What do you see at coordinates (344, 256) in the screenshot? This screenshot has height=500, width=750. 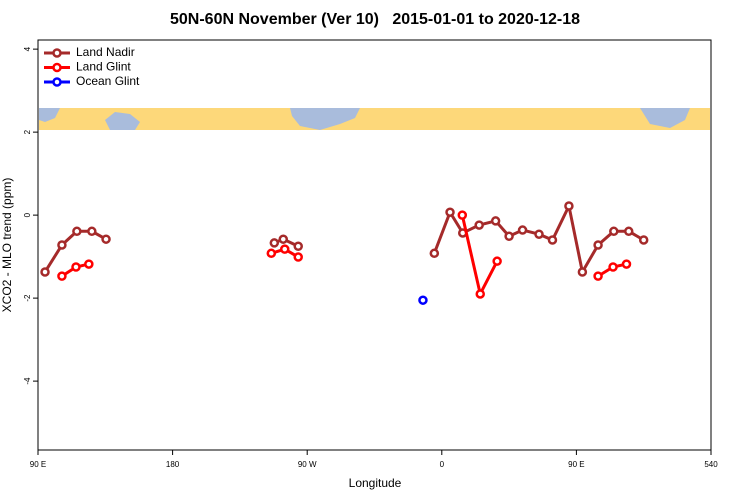 I see `series-line` at bounding box center [344, 256].